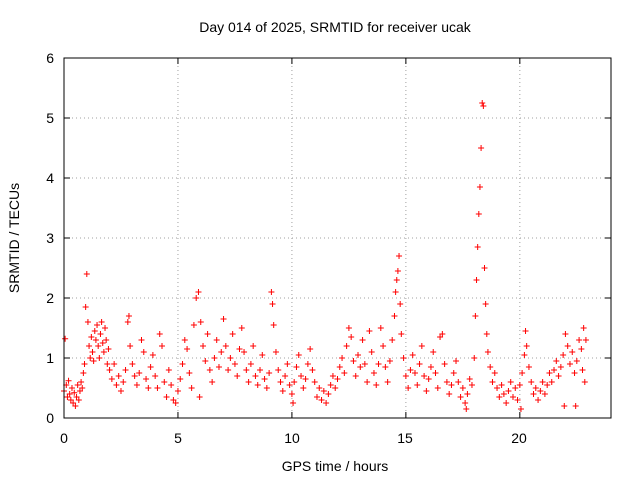 The width and height of the screenshot is (640, 480). I want to click on y-tick-label: 6, so click(50, 58).